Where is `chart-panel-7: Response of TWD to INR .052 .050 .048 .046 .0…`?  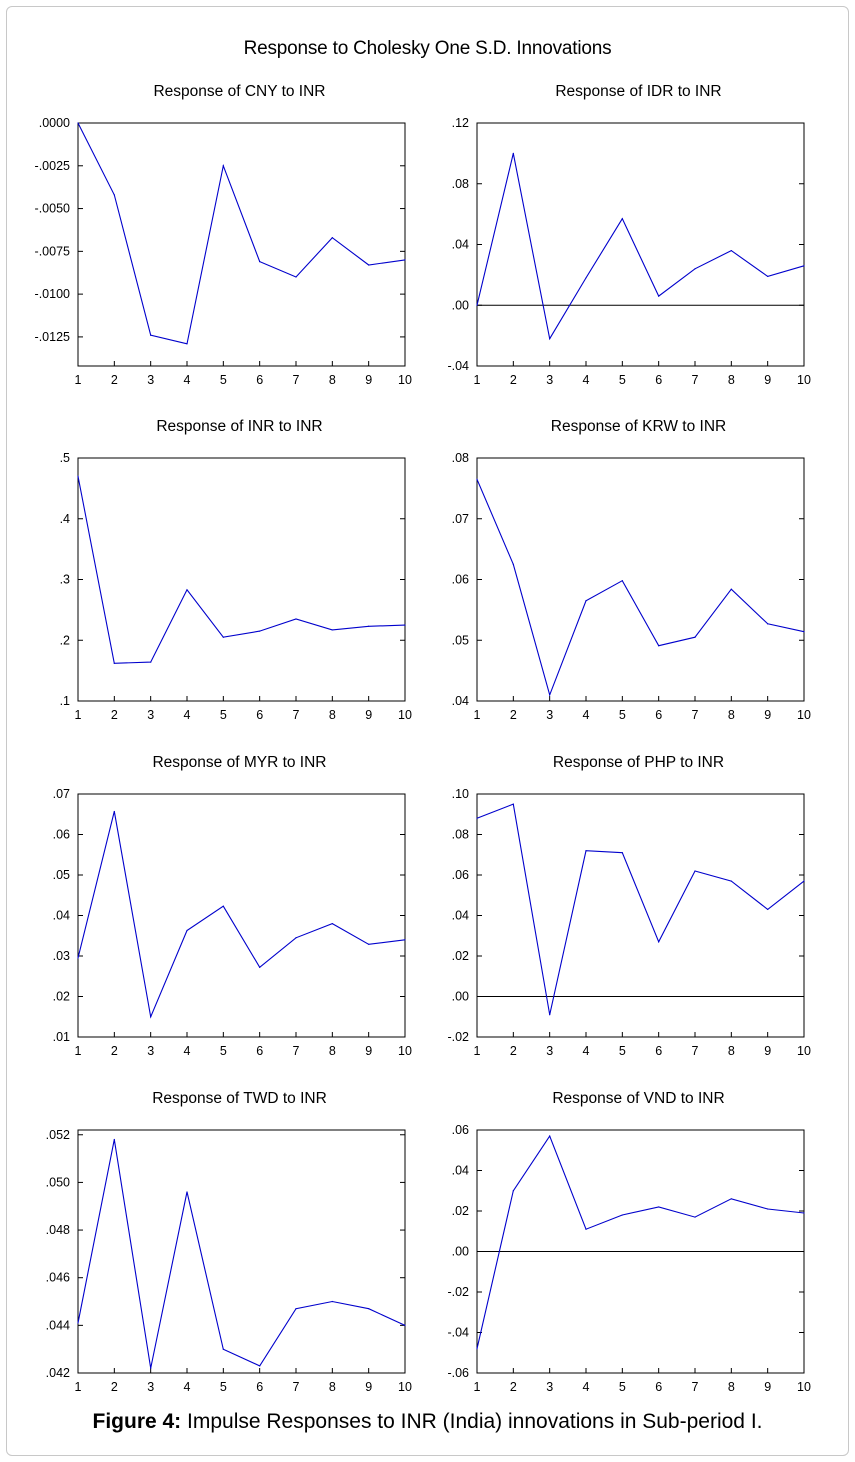
chart-panel-7: Response of TWD to INR .052 .050 .048 .046 .0… is located at coordinates (229, 1242).